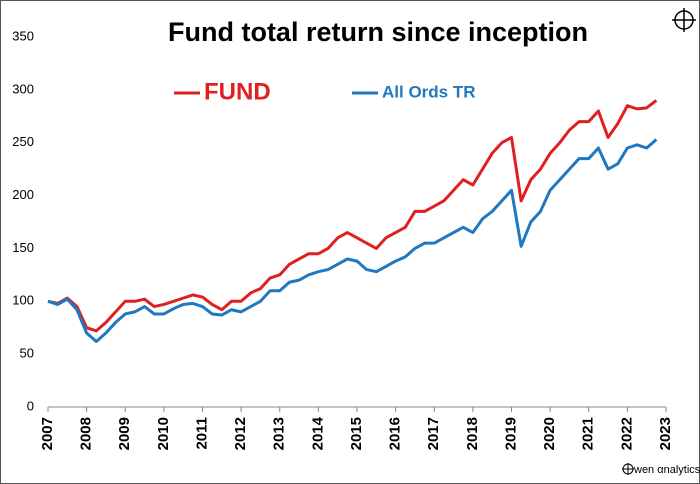  I want to click on x-tick-label: 2015, so click(356, 433).